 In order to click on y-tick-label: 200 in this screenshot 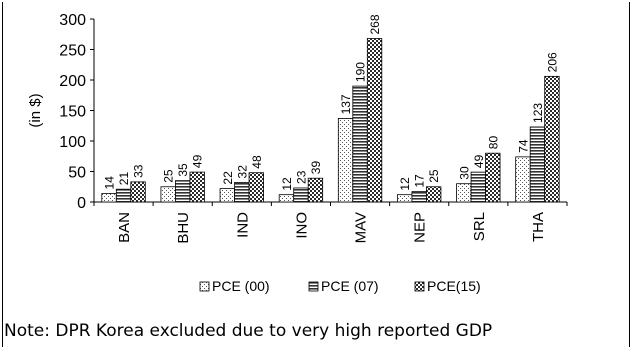, I will do `click(72, 81)`.